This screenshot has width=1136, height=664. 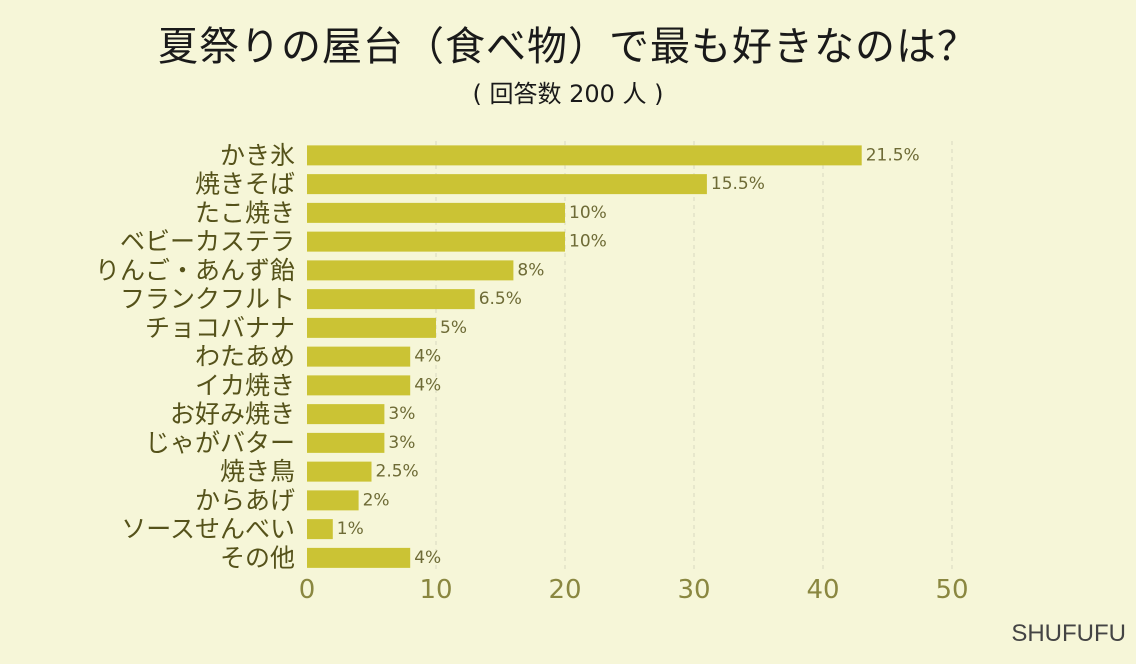 What do you see at coordinates (350, 529) in the screenshot?
I see `value-label: 1%` at bounding box center [350, 529].